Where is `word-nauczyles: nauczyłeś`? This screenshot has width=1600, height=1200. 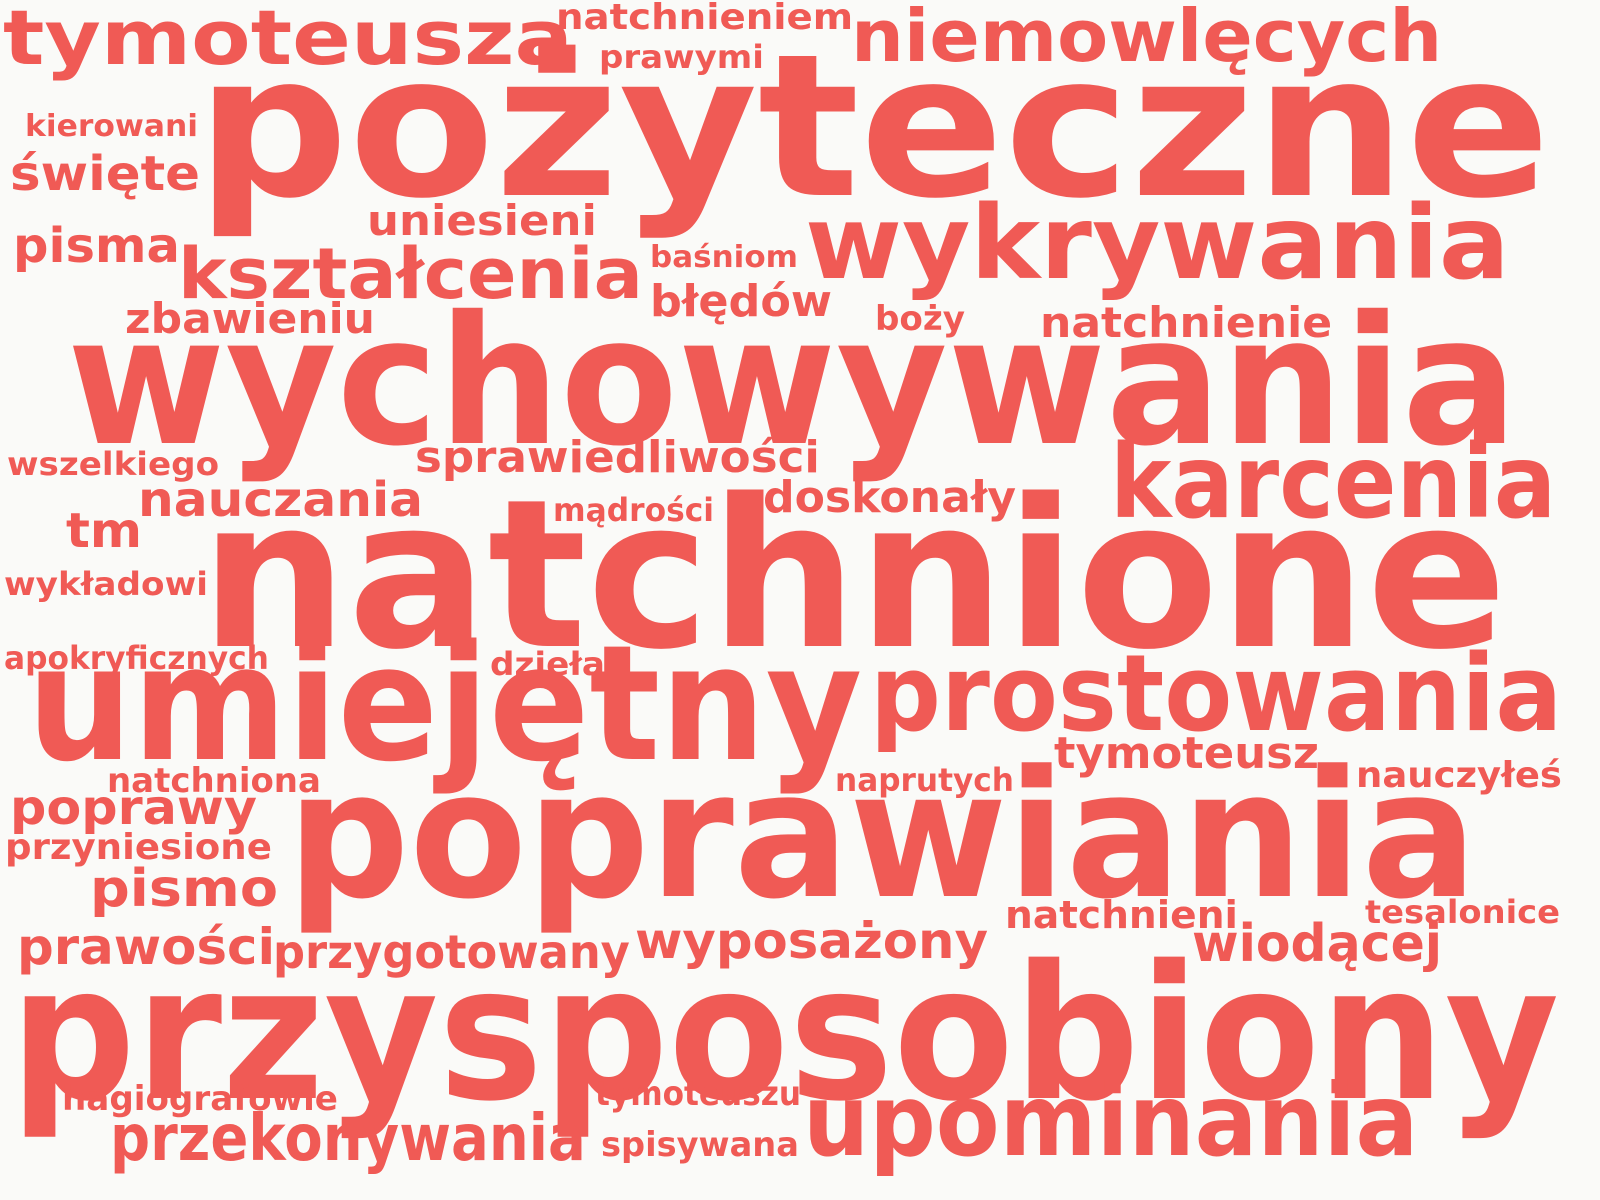 word-nauczyles: nauczyłeś is located at coordinates (1459, 775).